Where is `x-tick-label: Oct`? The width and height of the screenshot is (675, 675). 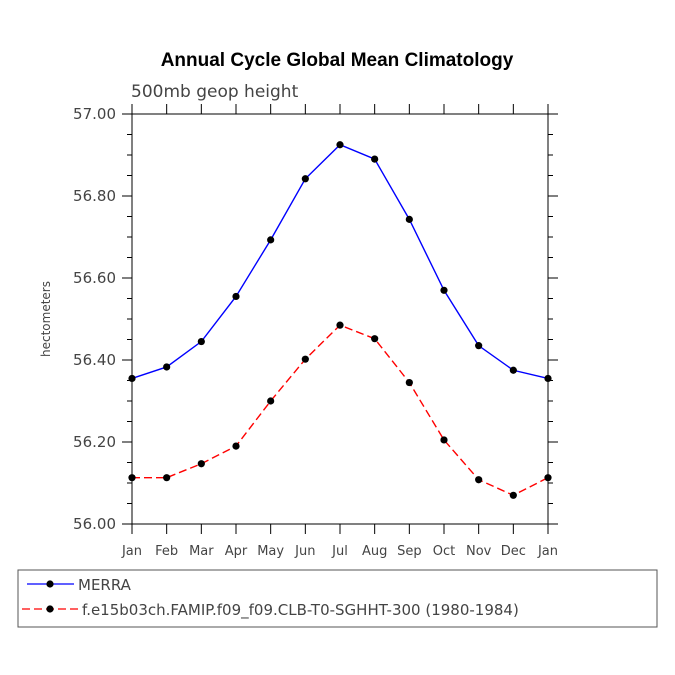
x-tick-label: Oct is located at coordinates (444, 551).